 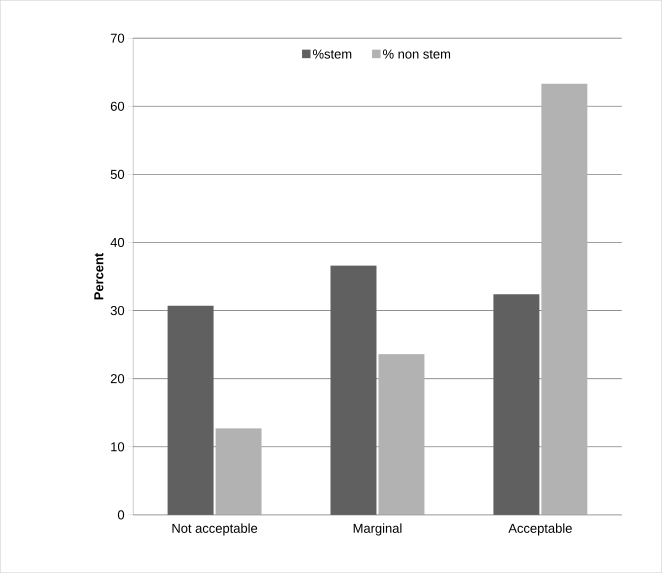 I want to click on y-tick-label: 30, so click(x=117, y=311).